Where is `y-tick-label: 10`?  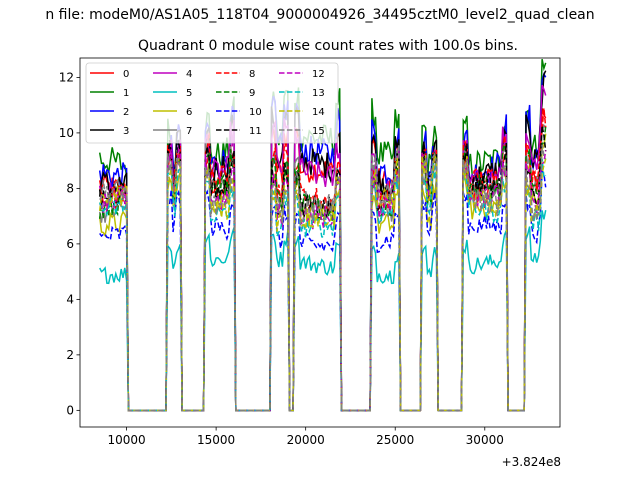
y-tick-label: 10 is located at coordinates (66, 133).